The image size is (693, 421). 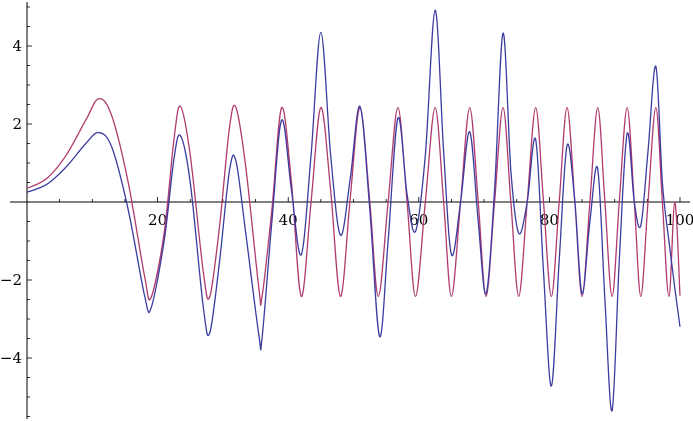 What do you see at coordinates (679, 220) in the screenshot?
I see `x-tick-label: 100` at bounding box center [679, 220].